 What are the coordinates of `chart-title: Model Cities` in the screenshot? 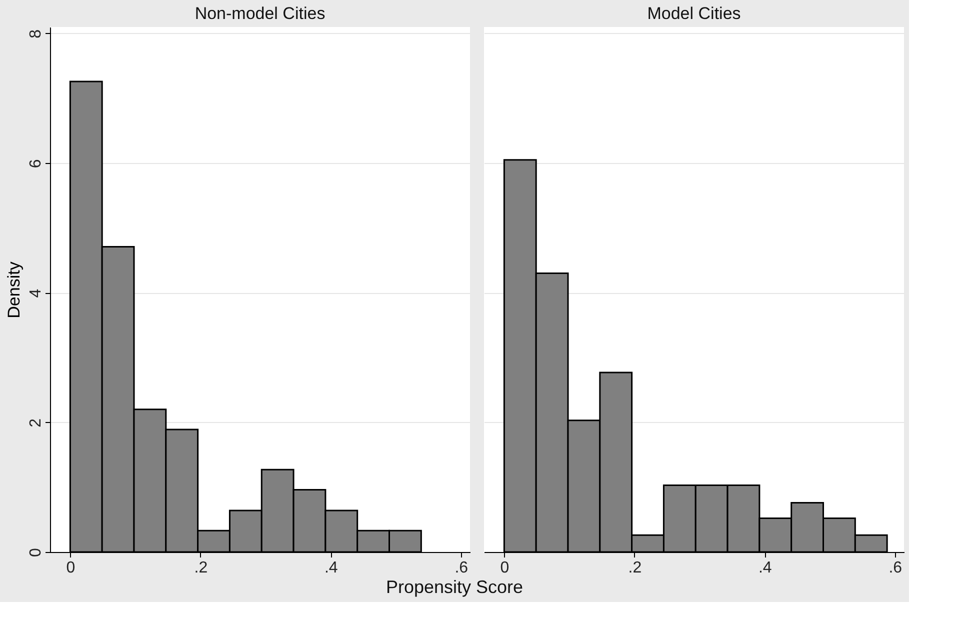 It's located at (694, 13).